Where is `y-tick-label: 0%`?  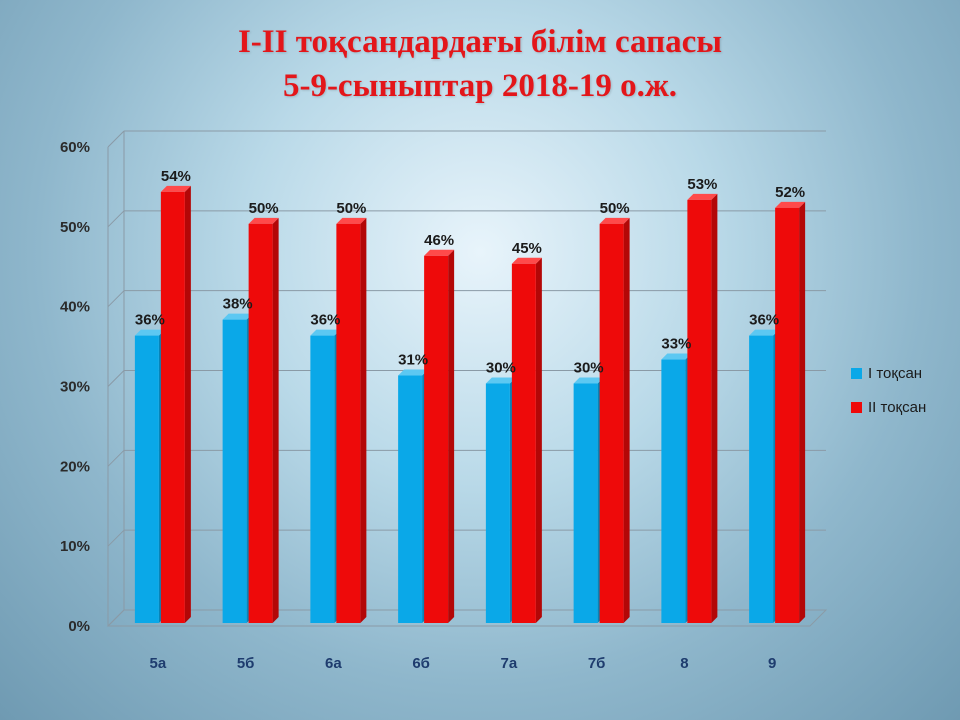
y-tick-label: 0% is located at coordinates (79, 626).